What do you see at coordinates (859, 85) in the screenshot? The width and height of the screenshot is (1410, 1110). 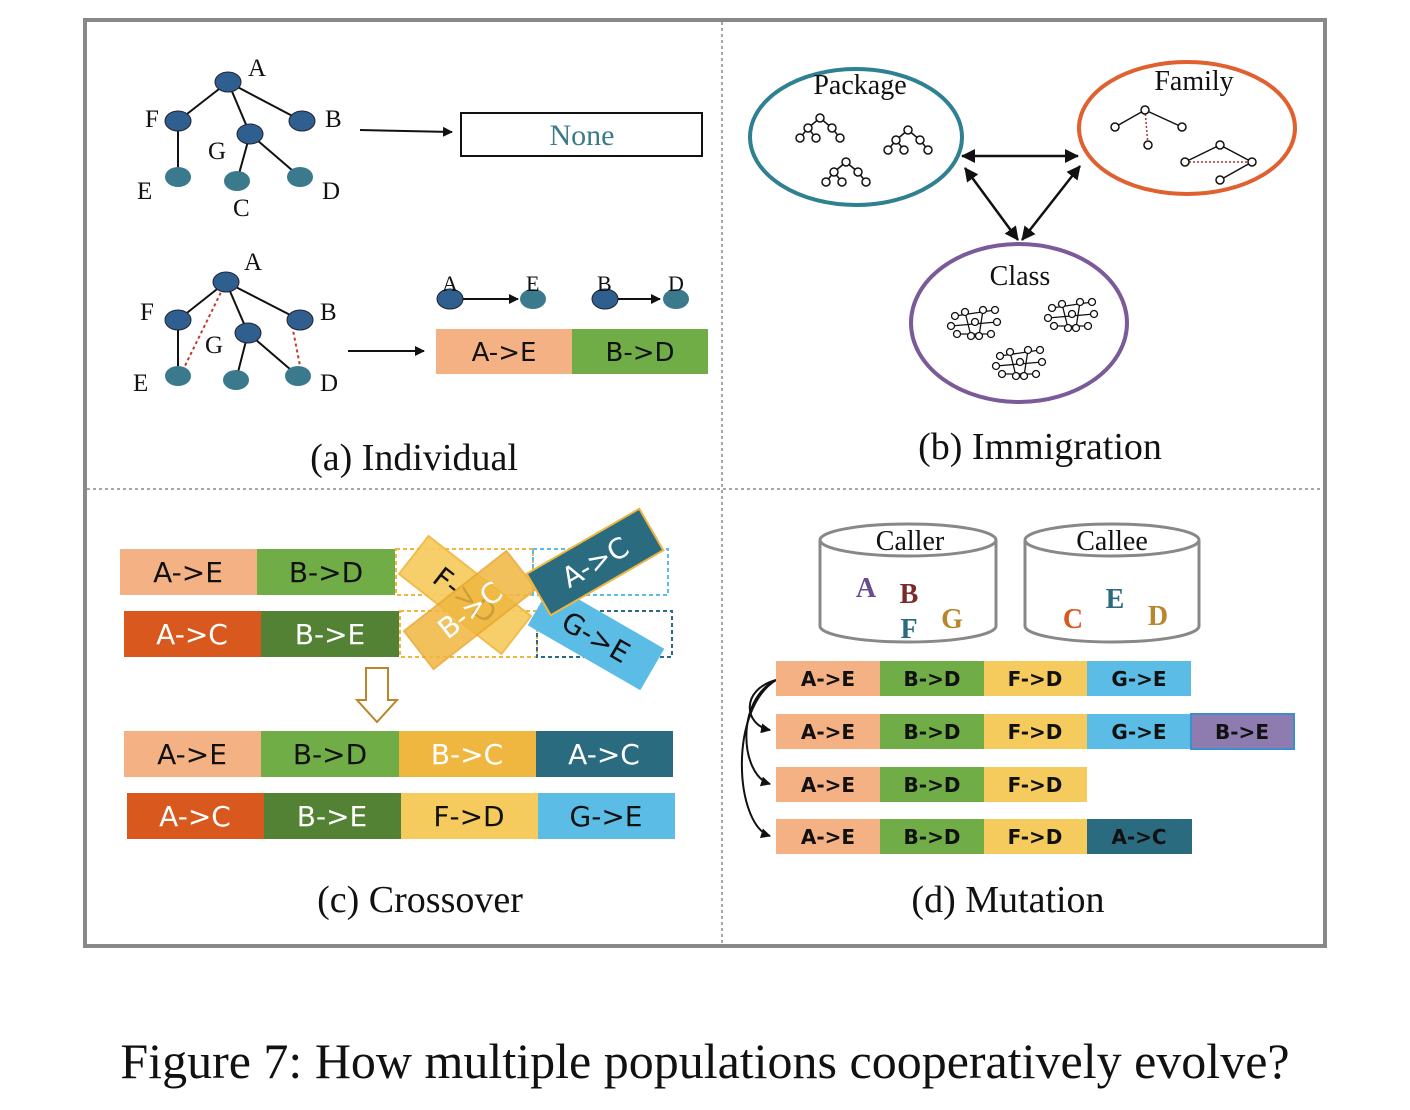 I see `package-label: Package` at bounding box center [859, 85].